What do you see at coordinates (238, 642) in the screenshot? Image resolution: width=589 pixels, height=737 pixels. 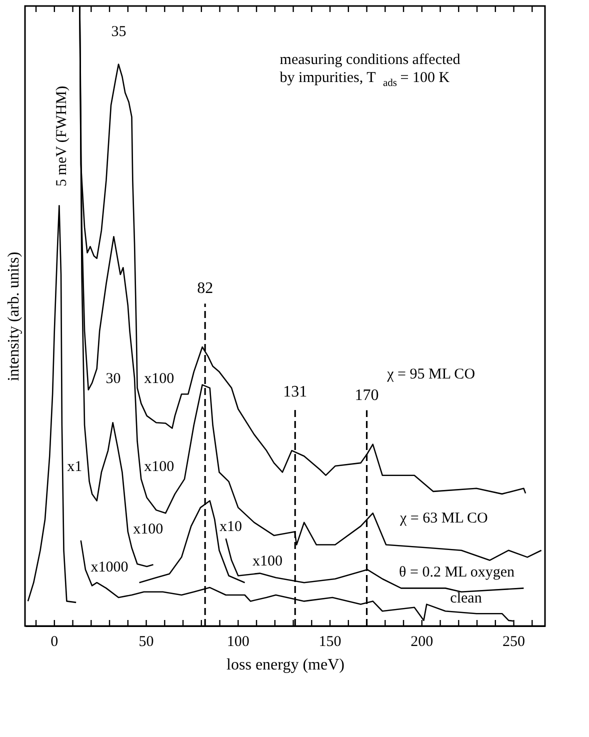 I see `x-tick-label: 100` at bounding box center [238, 642].